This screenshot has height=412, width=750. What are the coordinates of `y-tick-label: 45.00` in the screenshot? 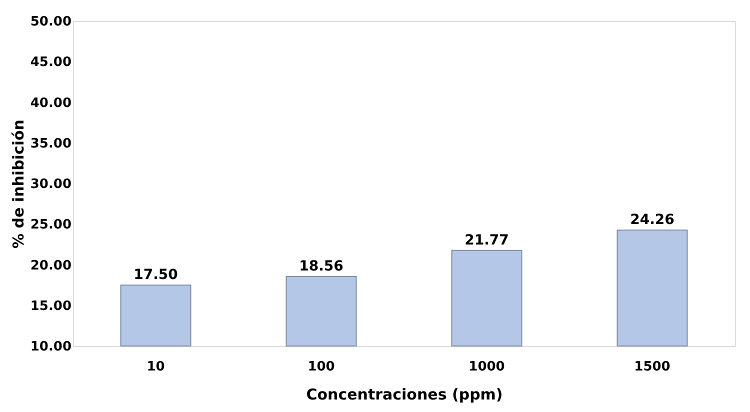 It's located at (51, 62).